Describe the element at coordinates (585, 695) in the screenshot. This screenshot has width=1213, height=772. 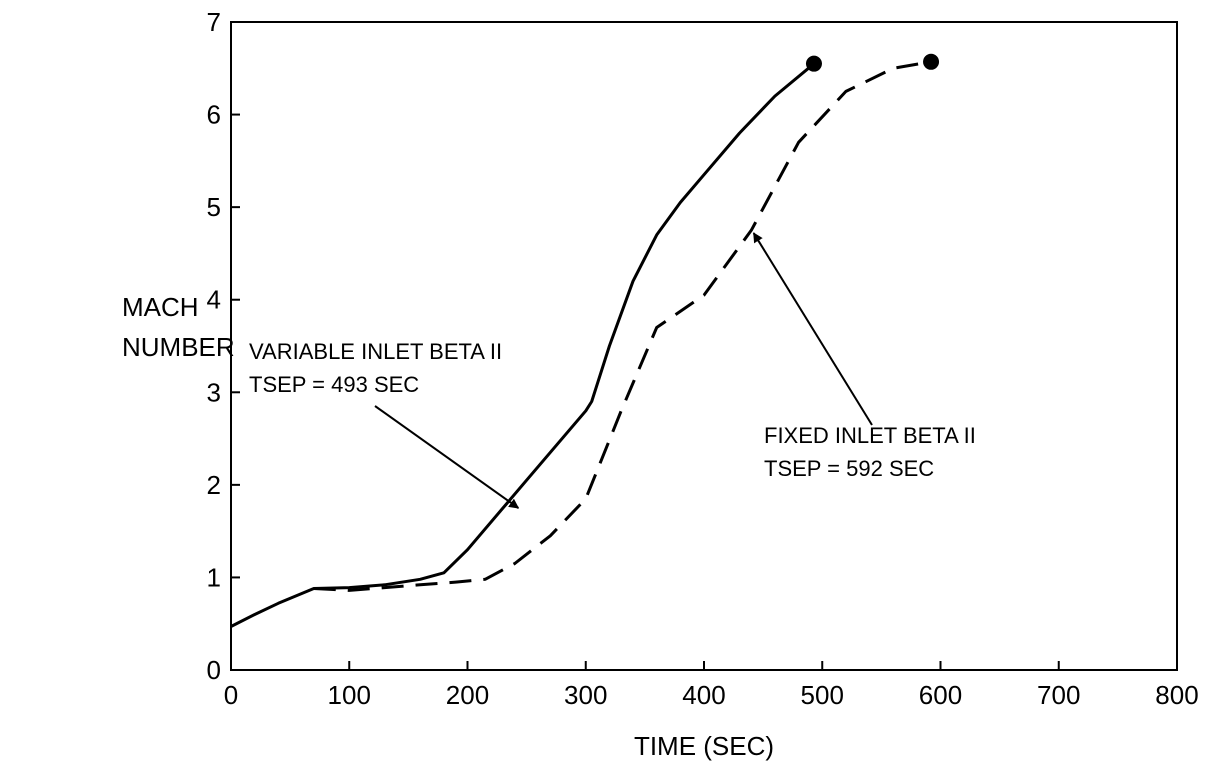
I see `x-tick-label: 300` at that location.